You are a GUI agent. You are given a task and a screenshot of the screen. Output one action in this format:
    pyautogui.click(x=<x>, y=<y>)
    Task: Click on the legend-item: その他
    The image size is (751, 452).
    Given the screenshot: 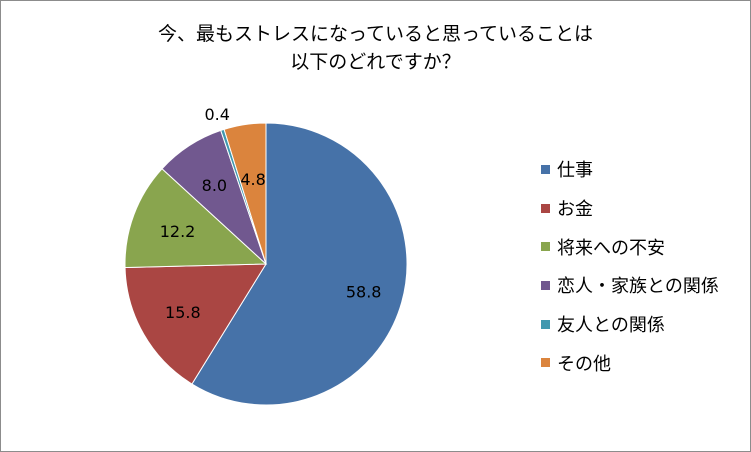 What is the action you would take?
    pyautogui.click(x=630, y=362)
    